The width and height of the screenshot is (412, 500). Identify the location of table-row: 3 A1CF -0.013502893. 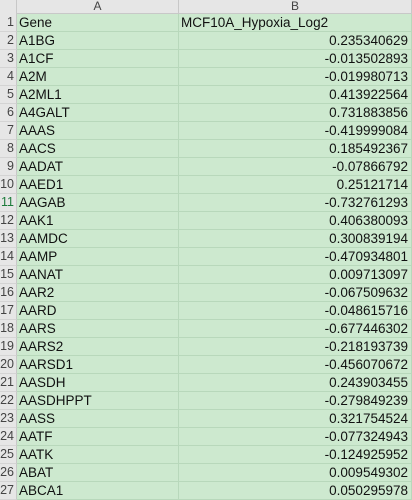
(206, 59).